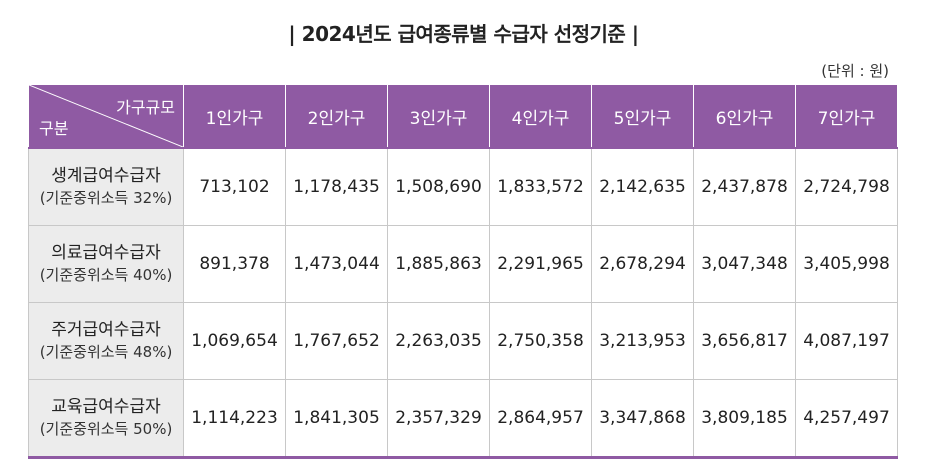 This screenshot has width=927, height=461. Describe the element at coordinates (106, 176) in the screenshot. I see `row-label: 생계급여수급자` at that location.